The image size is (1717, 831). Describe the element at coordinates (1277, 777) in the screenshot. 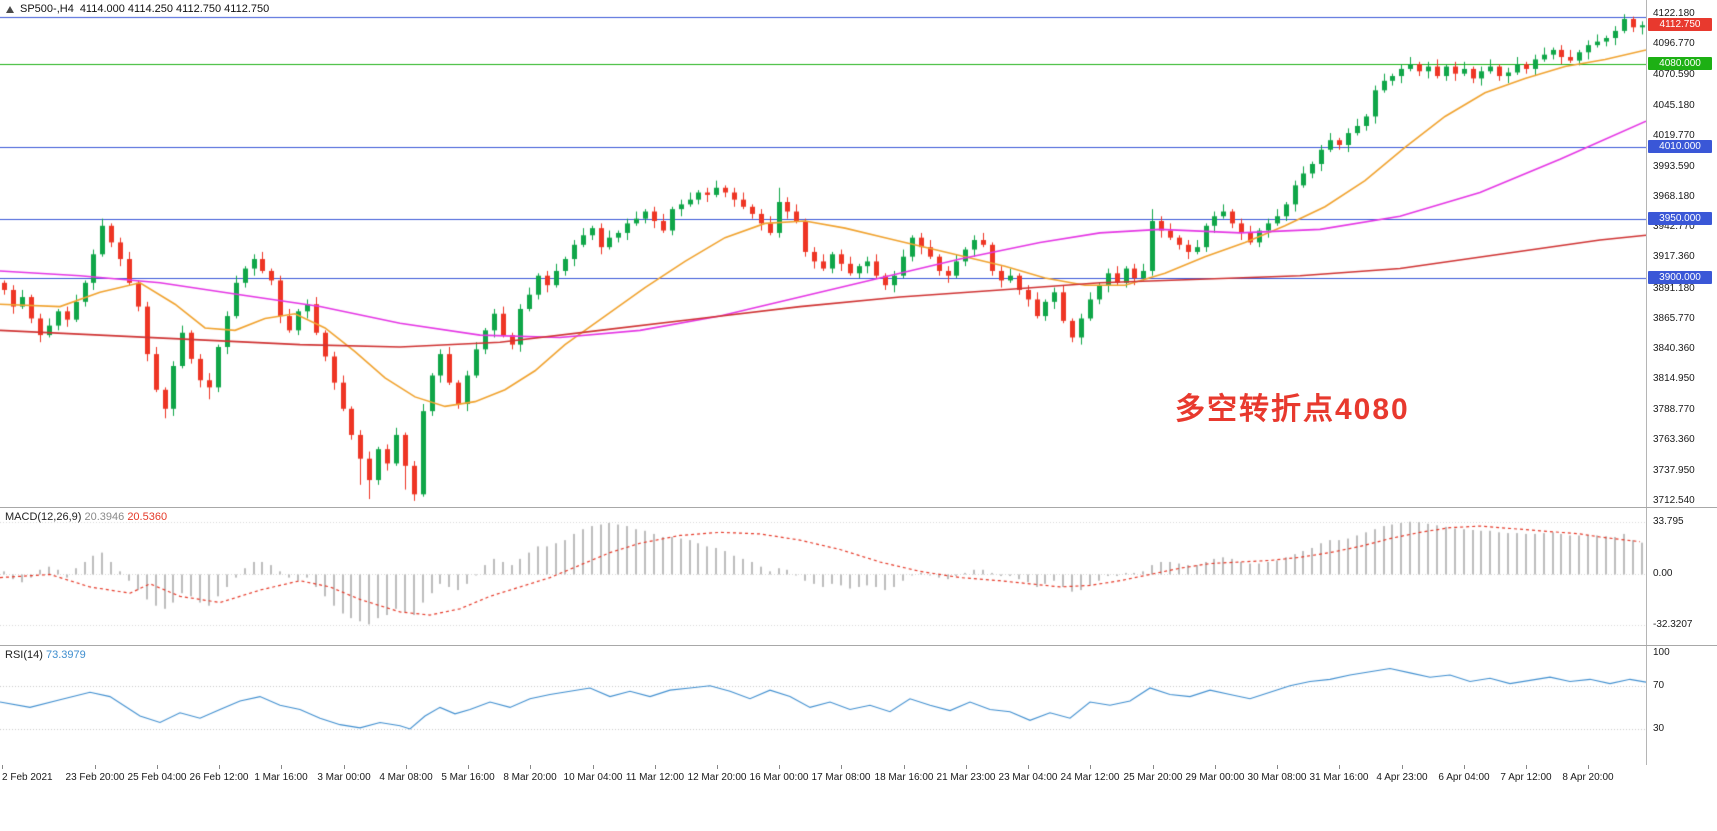

I see `time-tick-label: 30 Mar 08:00` at that location.